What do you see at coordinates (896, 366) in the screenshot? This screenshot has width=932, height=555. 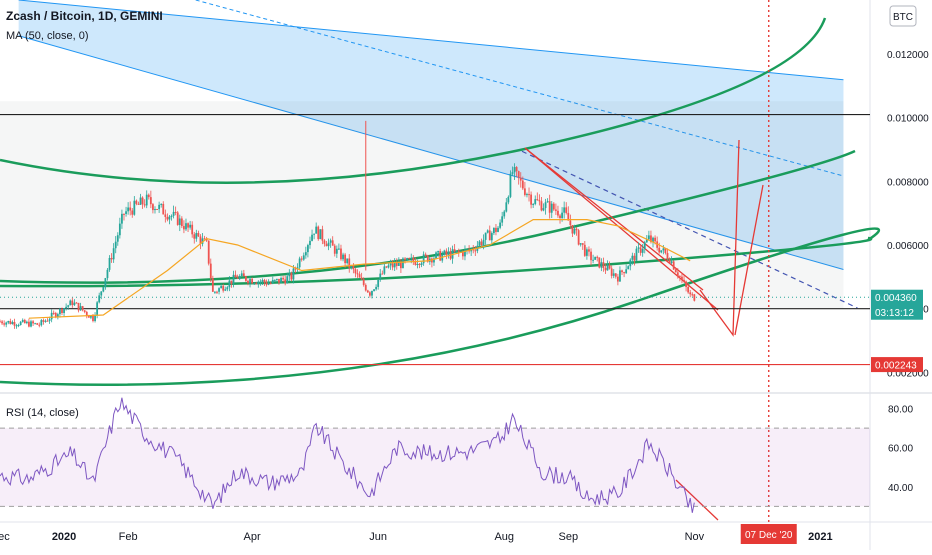 I see `price-axis-label: 0.002243` at bounding box center [896, 366].